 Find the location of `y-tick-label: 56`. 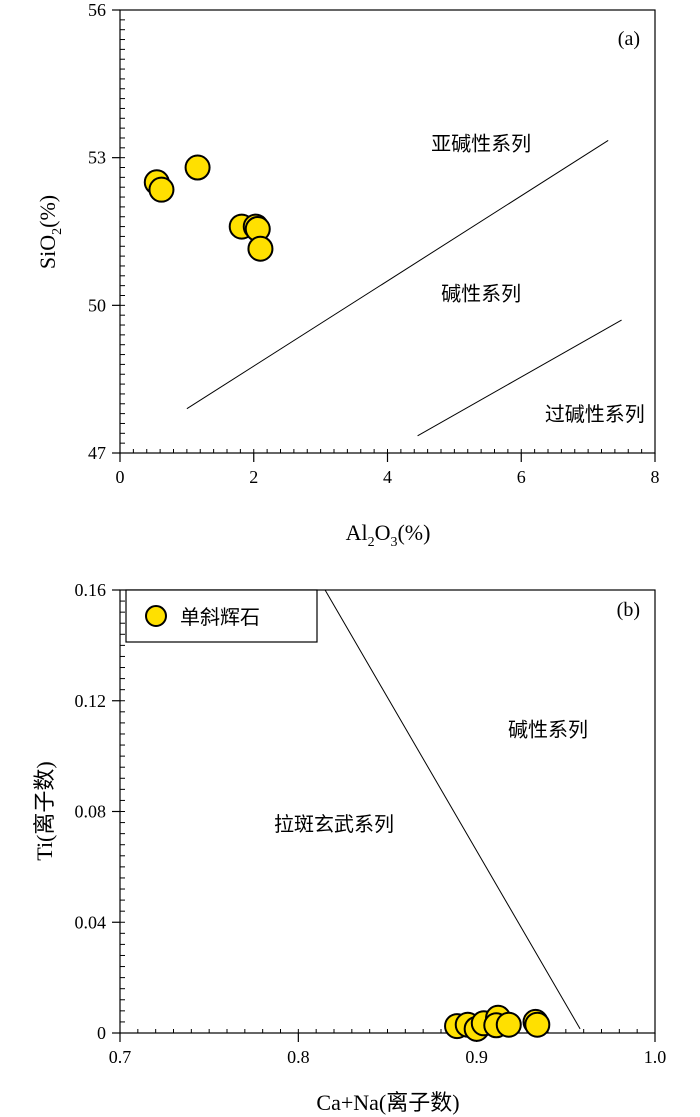

y-tick-label: 56 is located at coordinates (97, 10).